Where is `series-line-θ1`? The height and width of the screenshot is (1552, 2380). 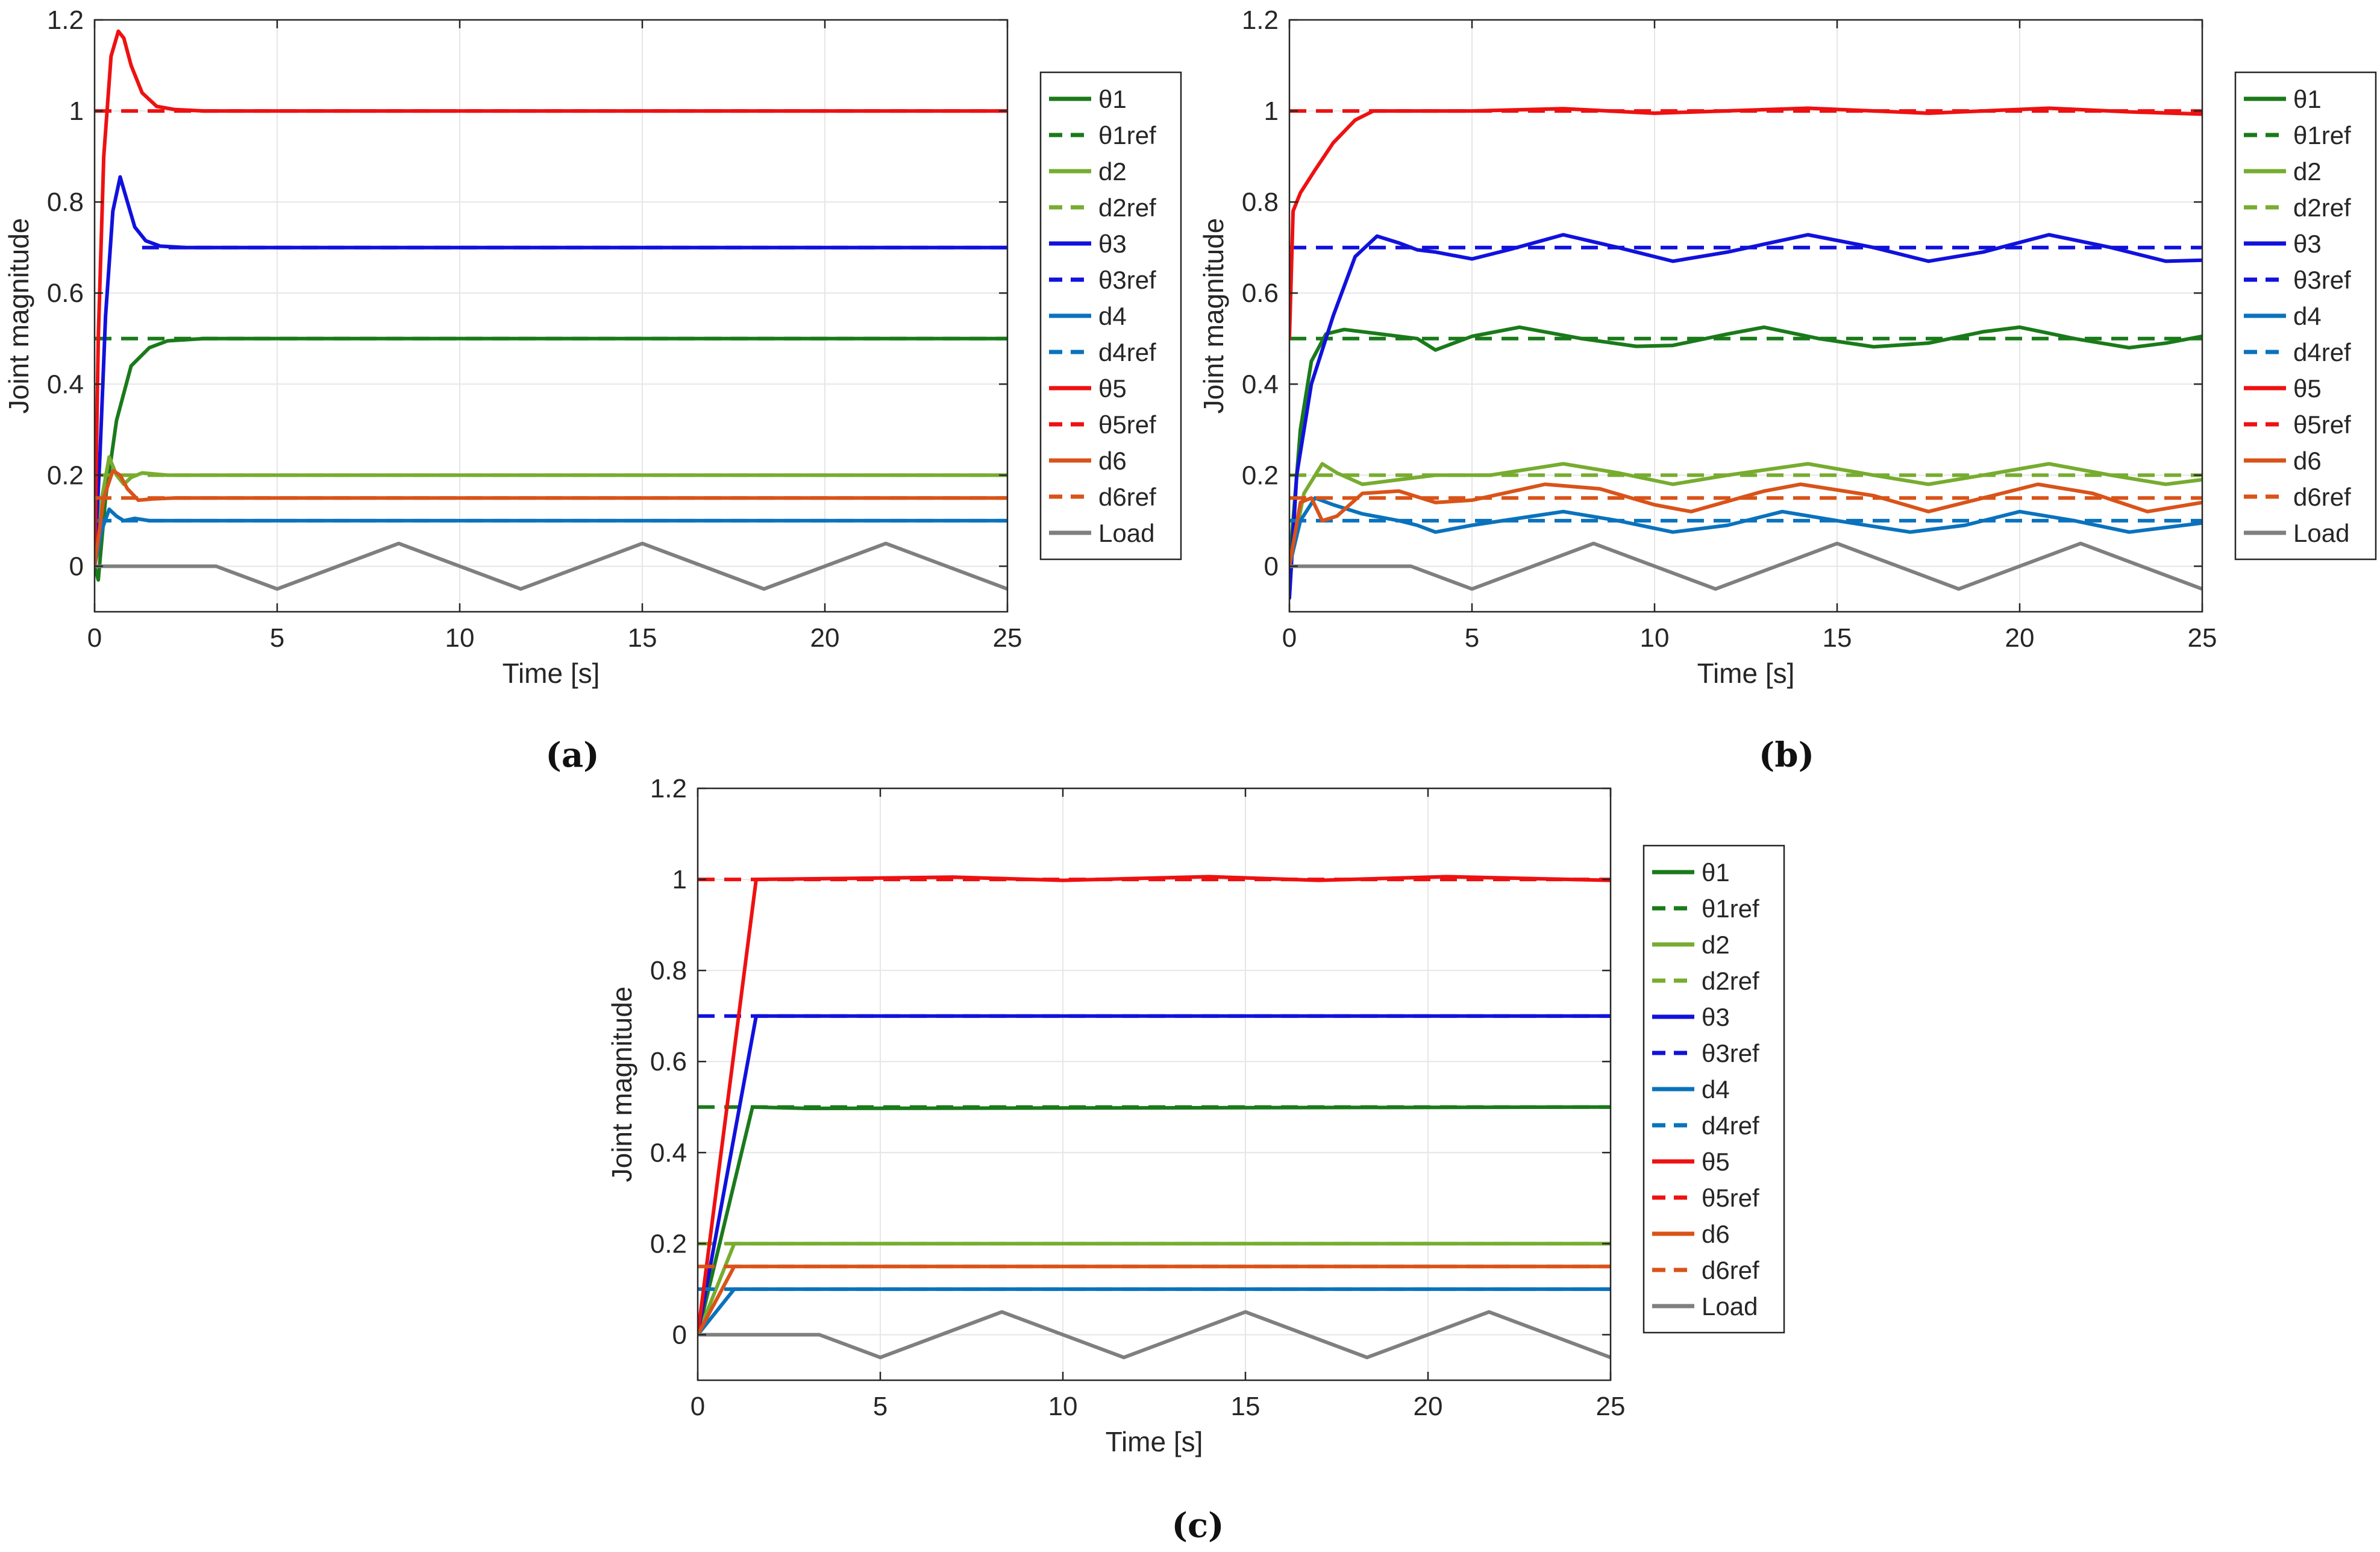 series-line-θ1 is located at coordinates (1746, 447).